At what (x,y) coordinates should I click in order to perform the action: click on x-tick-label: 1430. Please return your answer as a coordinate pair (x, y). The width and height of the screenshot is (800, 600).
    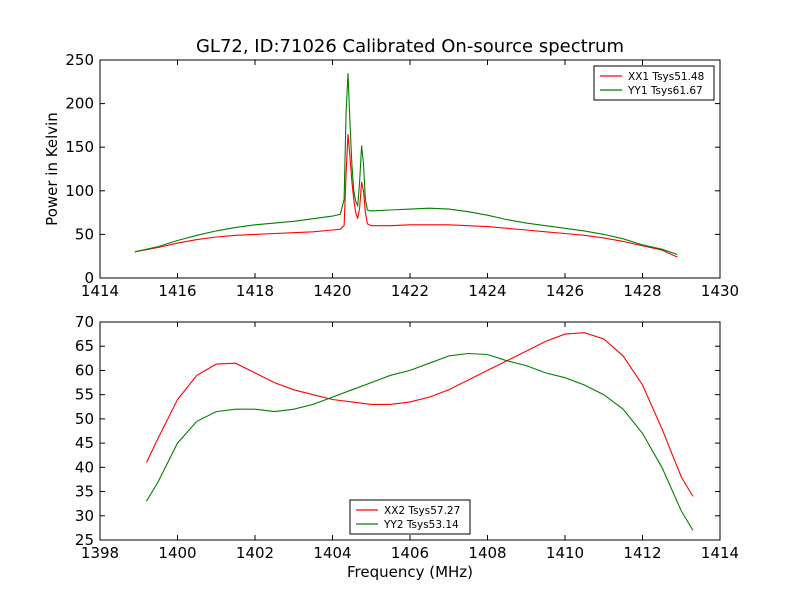
    Looking at the image, I should click on (720, 291).